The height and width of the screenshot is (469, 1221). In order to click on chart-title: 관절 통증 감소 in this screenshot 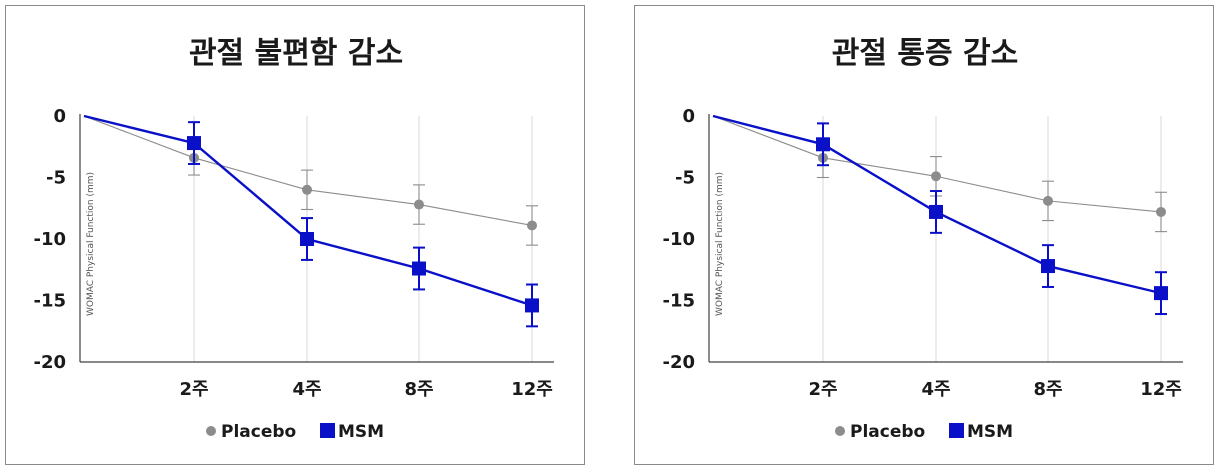, I will do `click(925, 53)`.